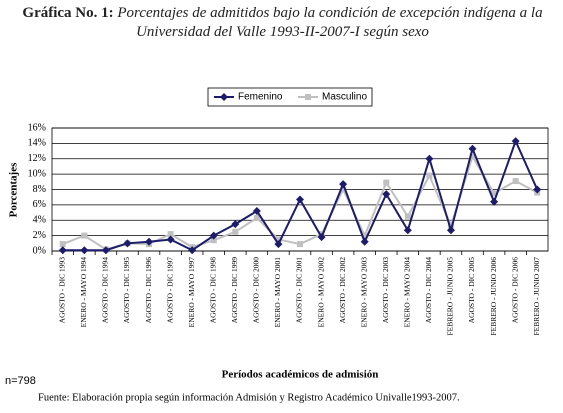  What do you see at coordinates (363, 292) in the screenshot?
I see `x-tick-label: ENERO - MAYO 2003` at bounding box center [363, 292].